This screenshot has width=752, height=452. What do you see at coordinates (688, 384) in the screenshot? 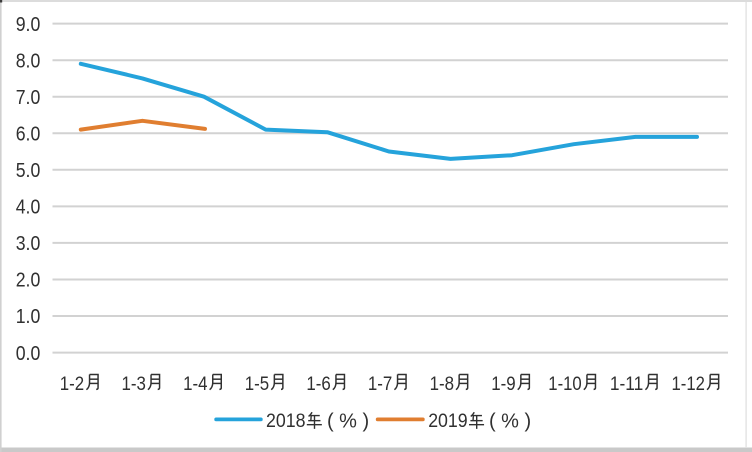
I see `svg-text: 1-12` at bounding box center [688, 384].